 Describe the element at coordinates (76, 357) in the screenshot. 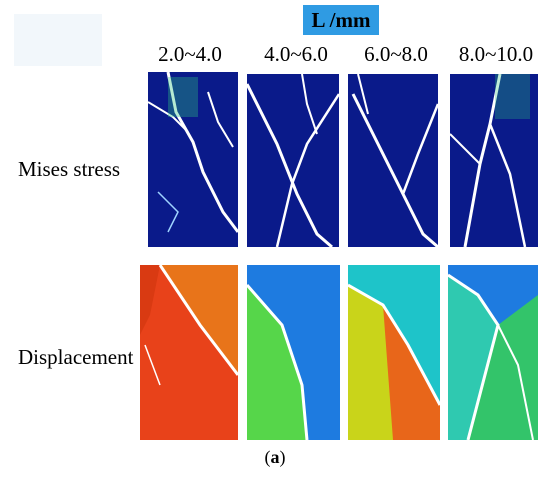

I see `row-label-displacement: Displacement` at that location.